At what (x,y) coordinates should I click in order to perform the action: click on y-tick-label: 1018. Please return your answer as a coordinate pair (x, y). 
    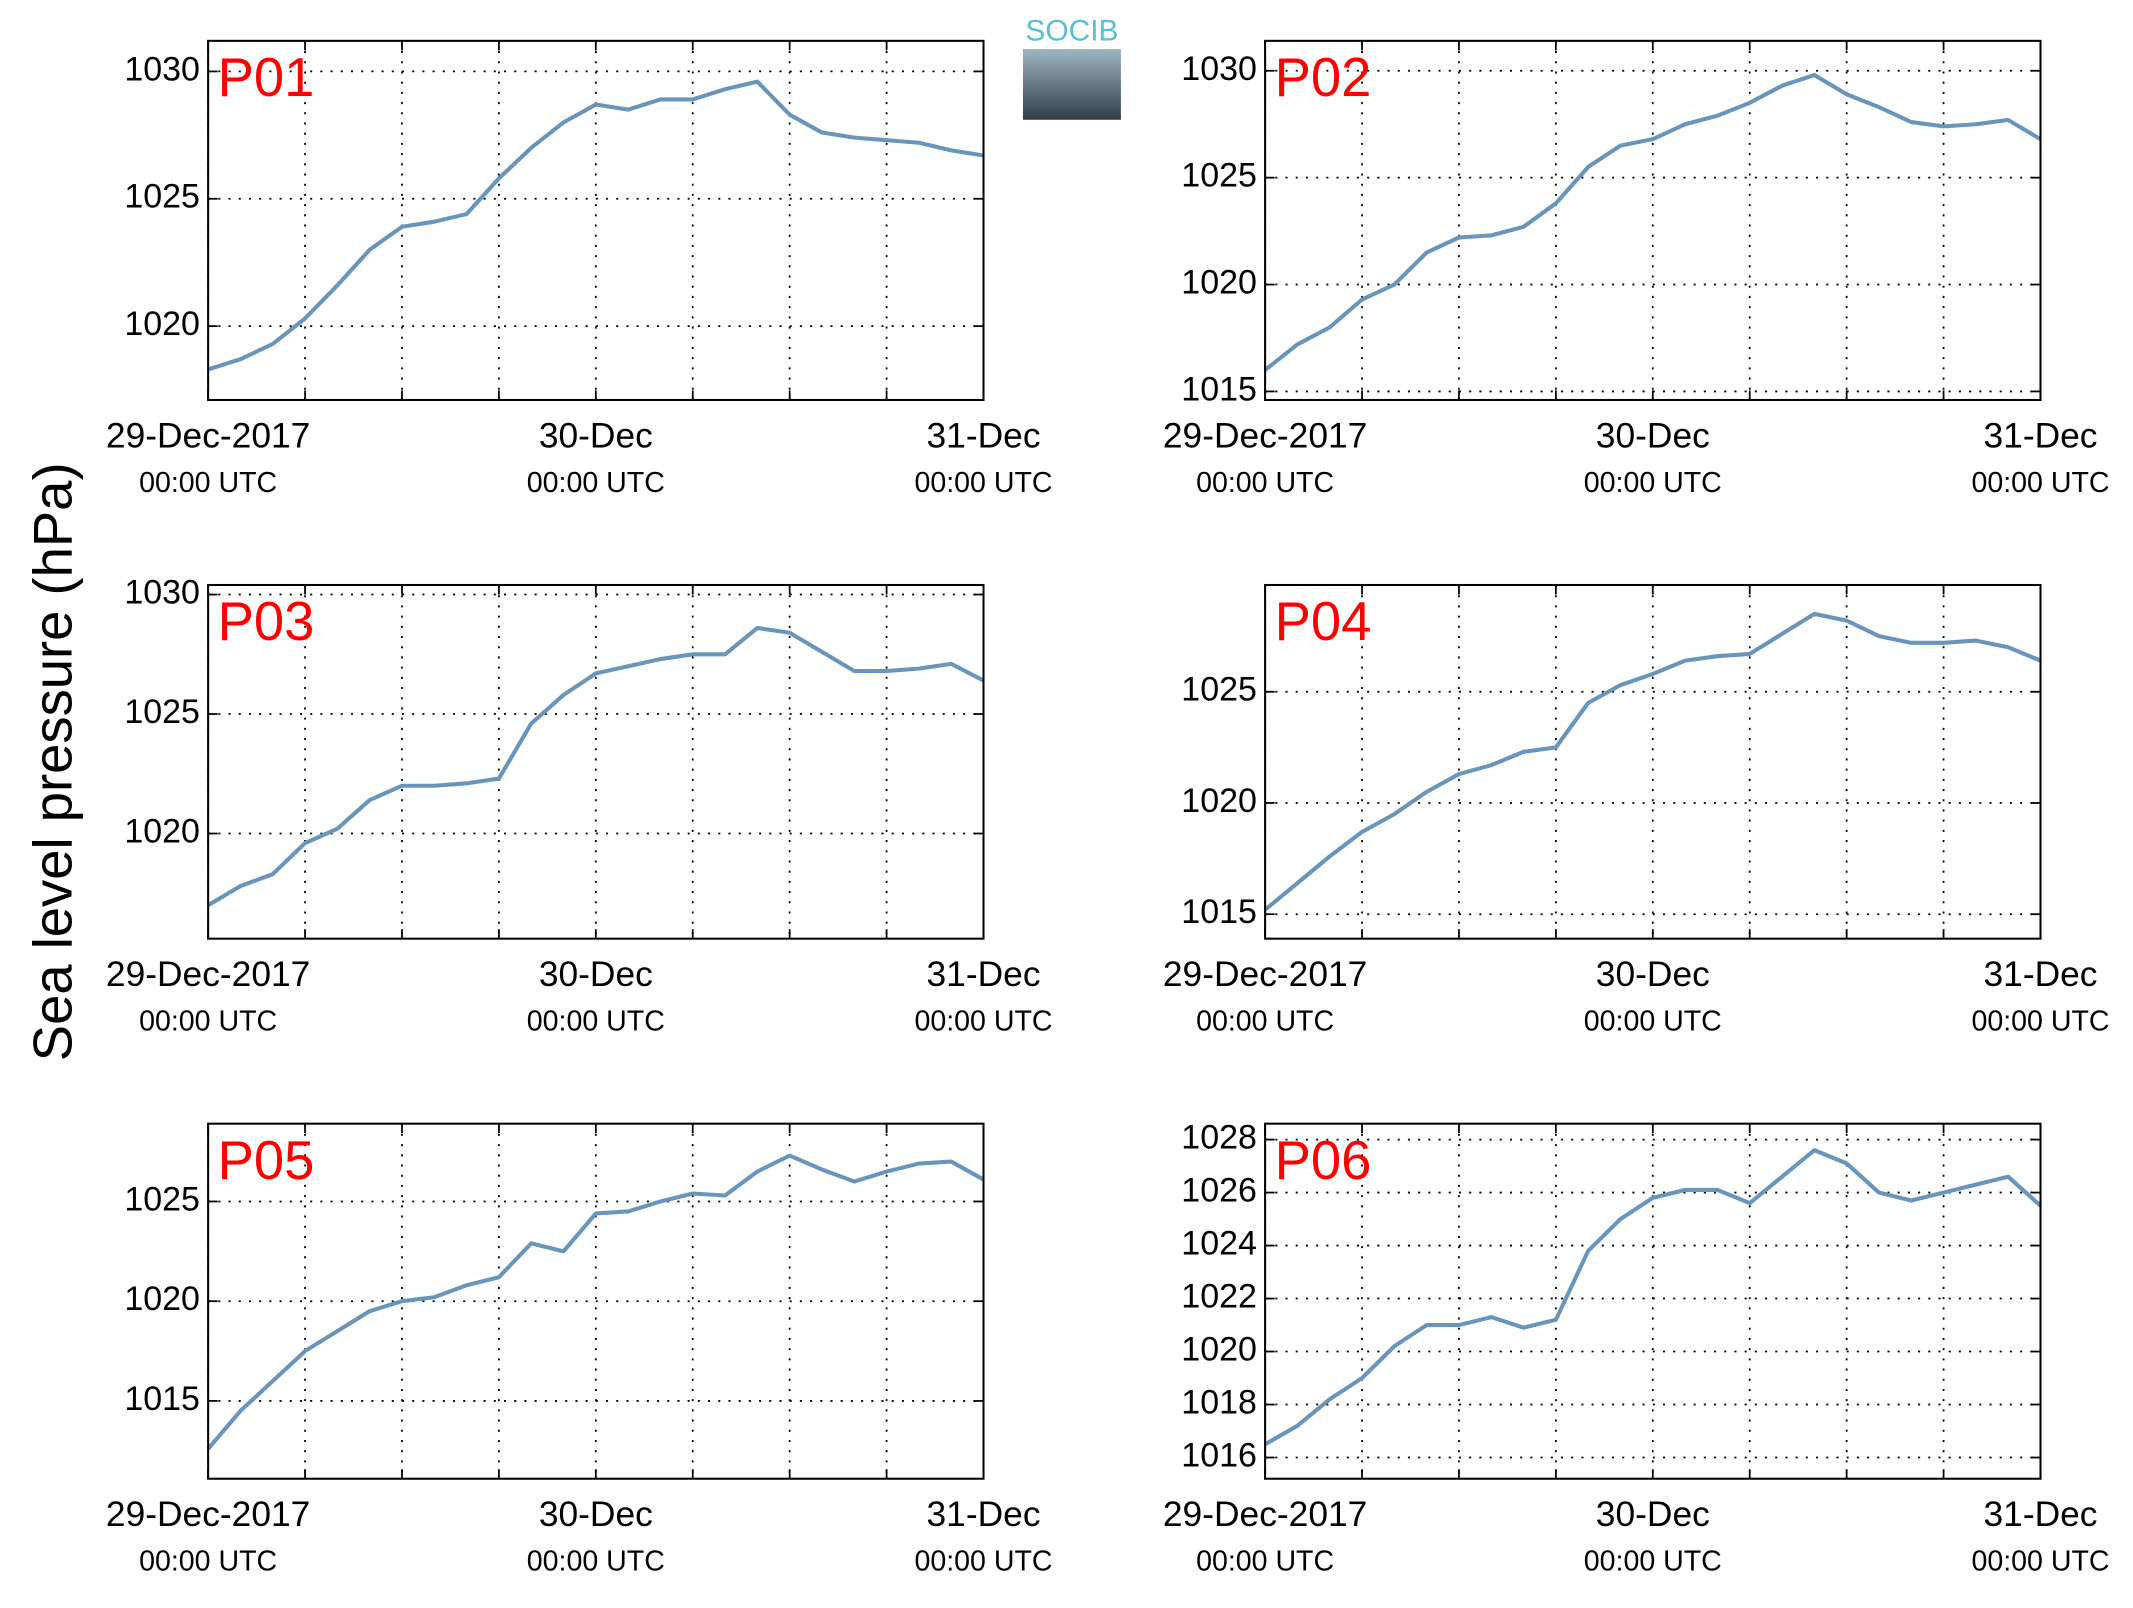
    Looking at the image, I should click on (1219, 1403).